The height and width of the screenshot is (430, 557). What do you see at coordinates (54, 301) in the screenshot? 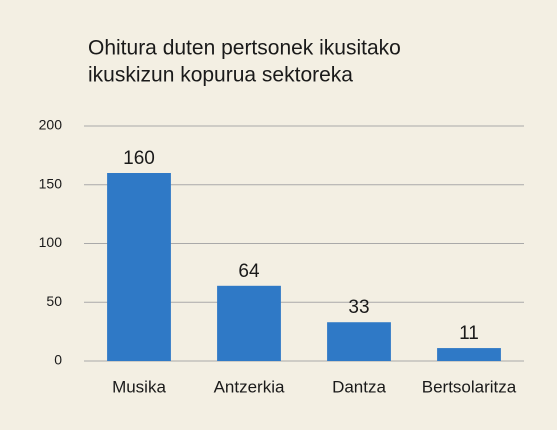
I see `y-tick-label: 50` at bounding box center [54, 301].